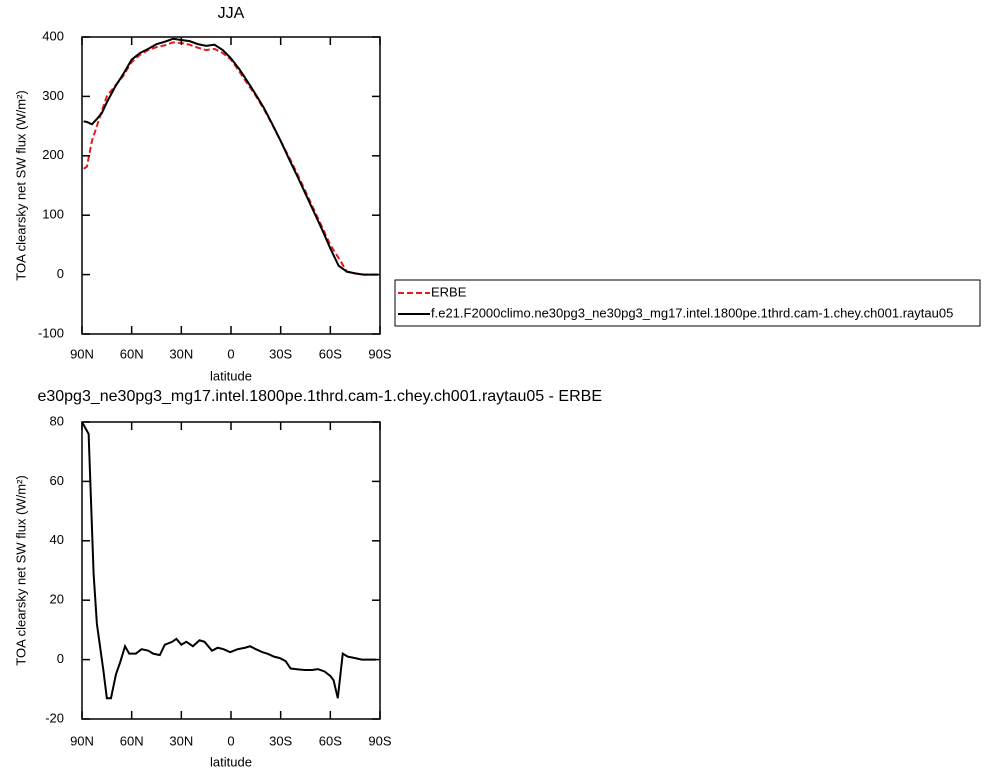 The image size is (987, 773). What do you see at coordinates (54, 717) in the screenshot?
I see `y-tick-label: -20` at bounding box center [54, 717].